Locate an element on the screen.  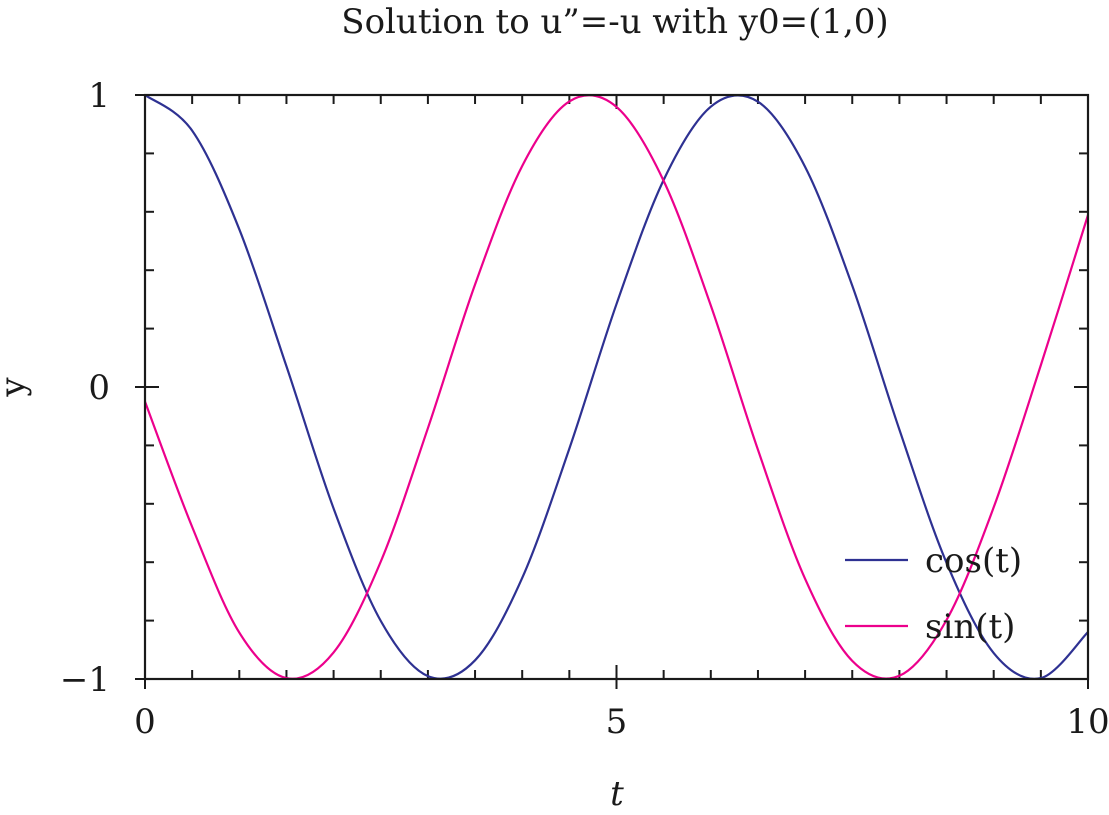
legend-label-1: sin(t) is located at coordinates (970, 627).